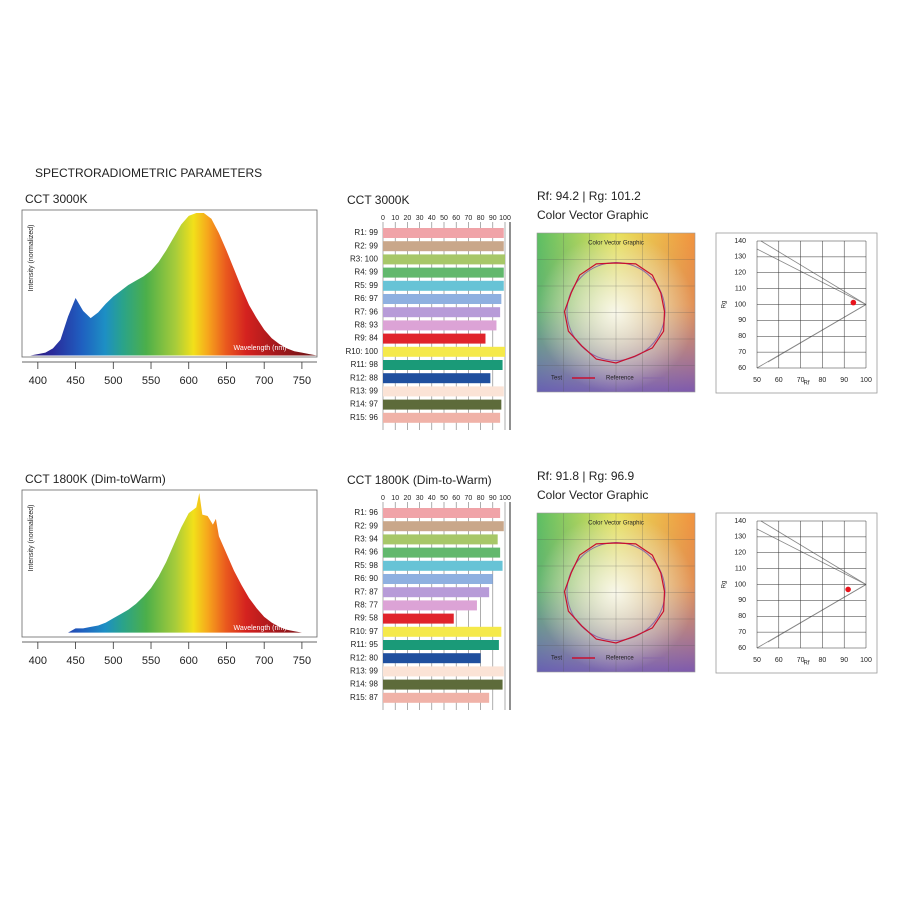 Image resolution: width=900 pixels, height=900 pixels. Describe the element at coordinates (148, 173) in the screenshot. I see `page-title: SPECTRORADIOMETRIC PARAMETERS` at that location.